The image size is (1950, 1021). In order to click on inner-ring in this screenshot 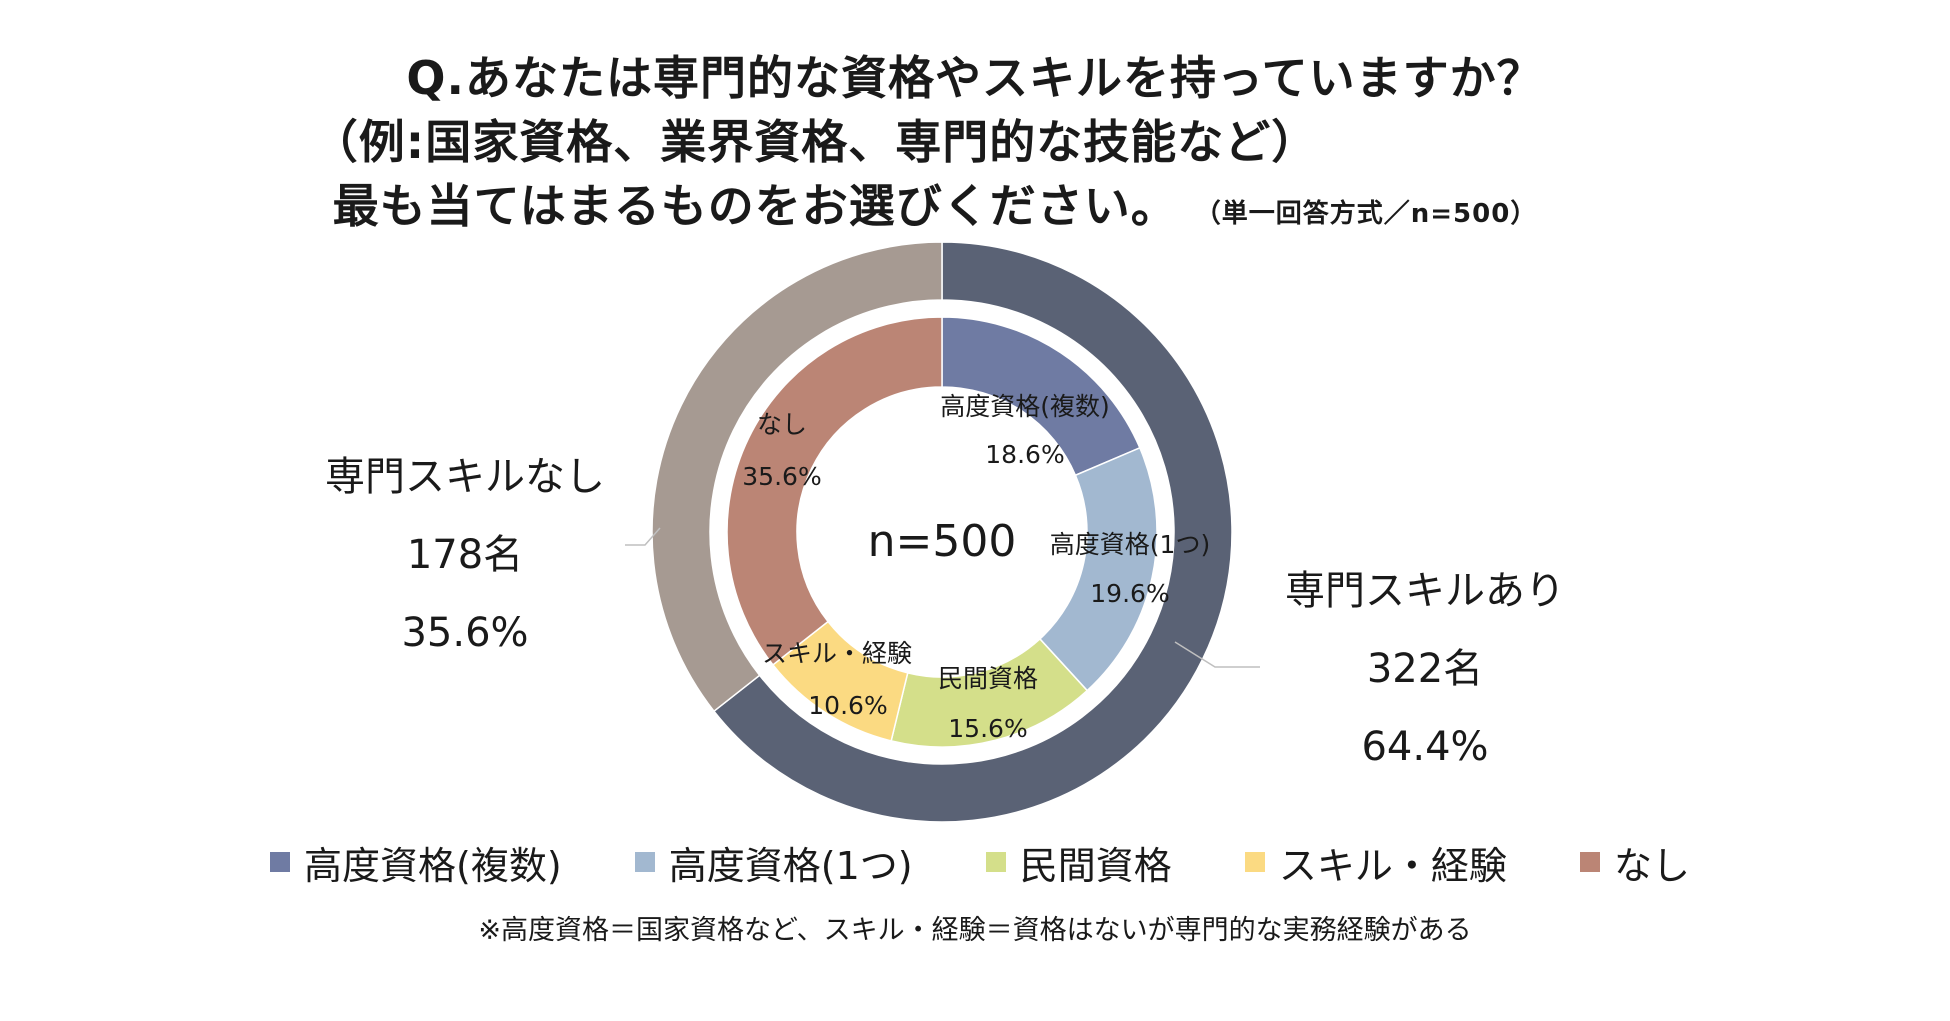, I will do `click(942, 532)`.